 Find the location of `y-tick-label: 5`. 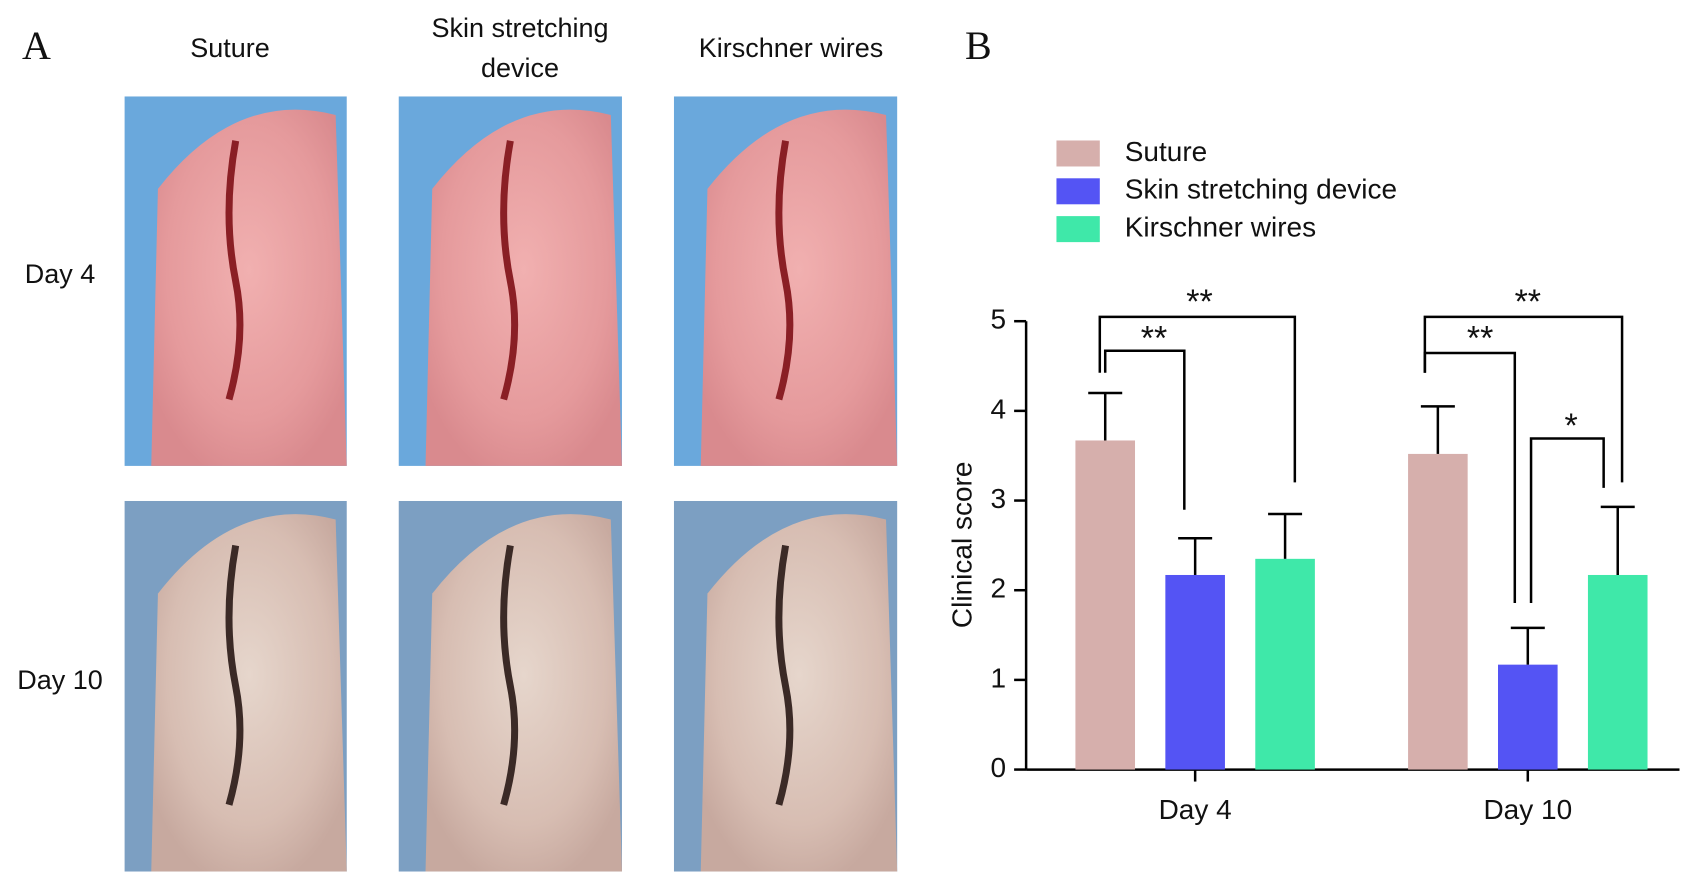

y-tick-label: 5 is located at coordinates (999, 319).